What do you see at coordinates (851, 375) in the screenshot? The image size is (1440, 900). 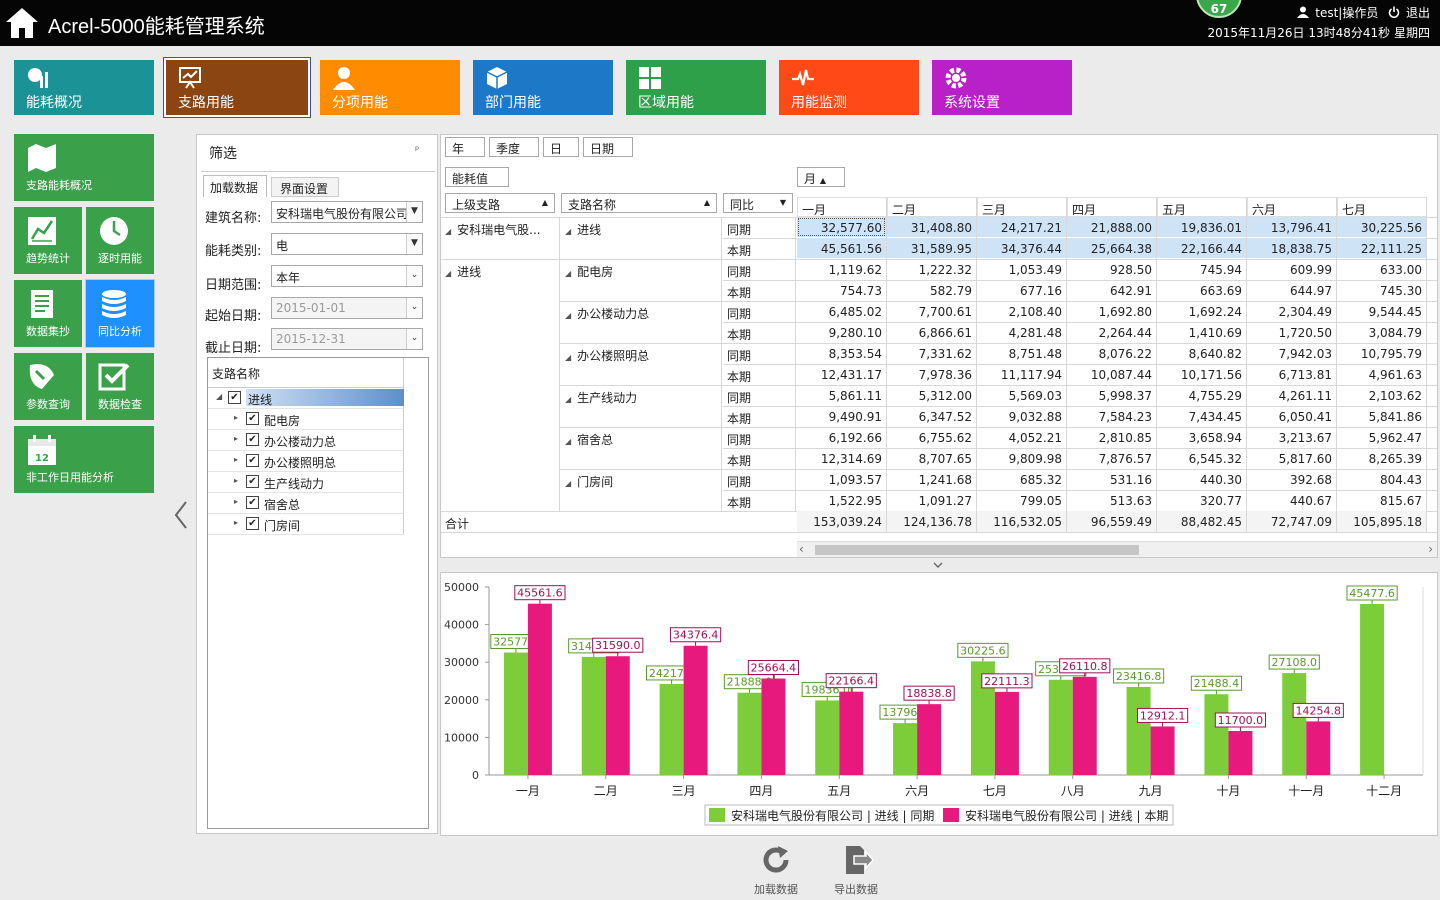 I see `value-cell: 12,431.17` at bounding box center [851, 375].